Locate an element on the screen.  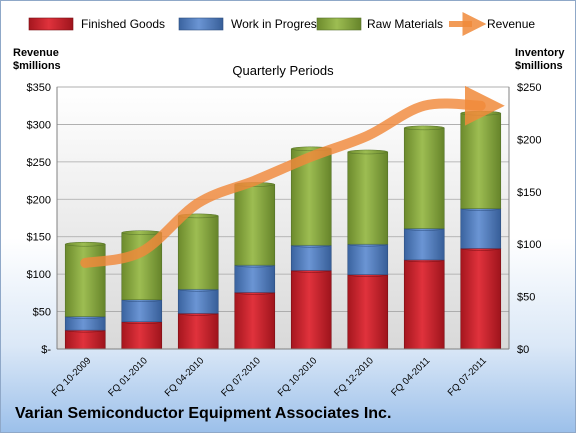
left-tick-label: $200 is located at coordinates (39, 200).